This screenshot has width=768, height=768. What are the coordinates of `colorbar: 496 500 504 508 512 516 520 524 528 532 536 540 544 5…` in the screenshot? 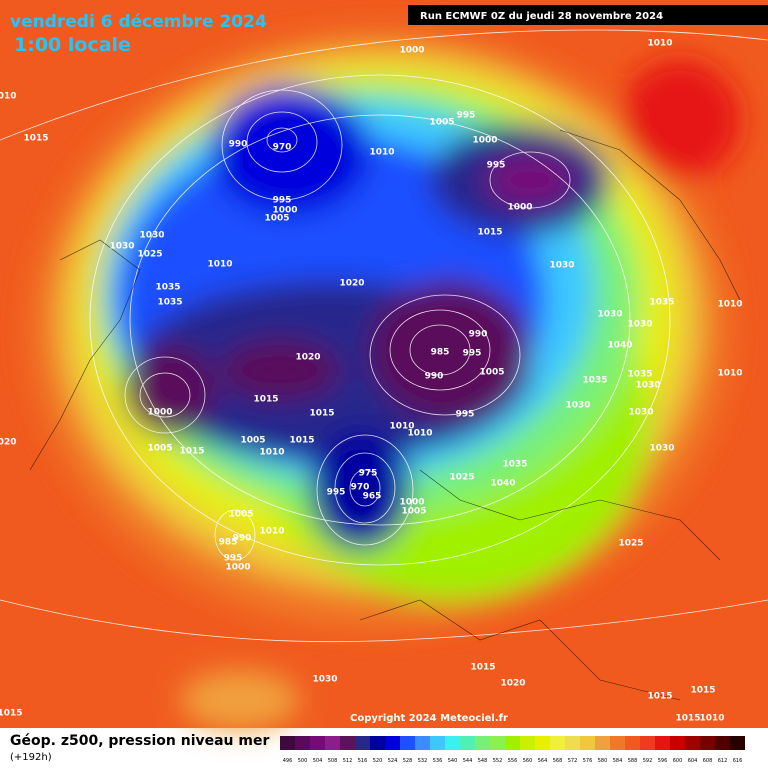 It's located at (512, 750).